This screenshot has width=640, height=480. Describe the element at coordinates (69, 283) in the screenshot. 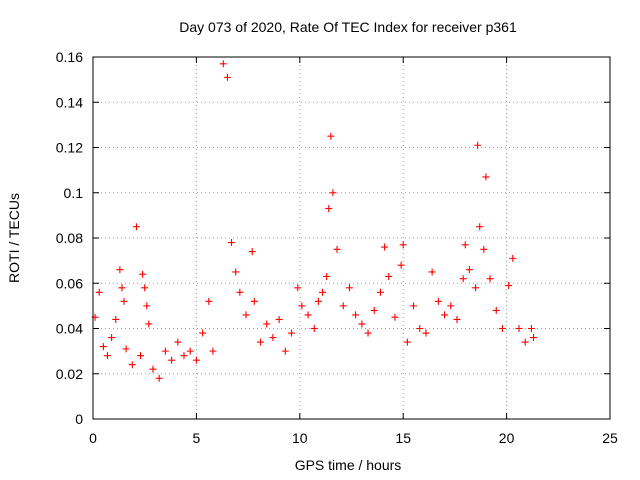

I see `y-tick-label: 0.06` at that location.